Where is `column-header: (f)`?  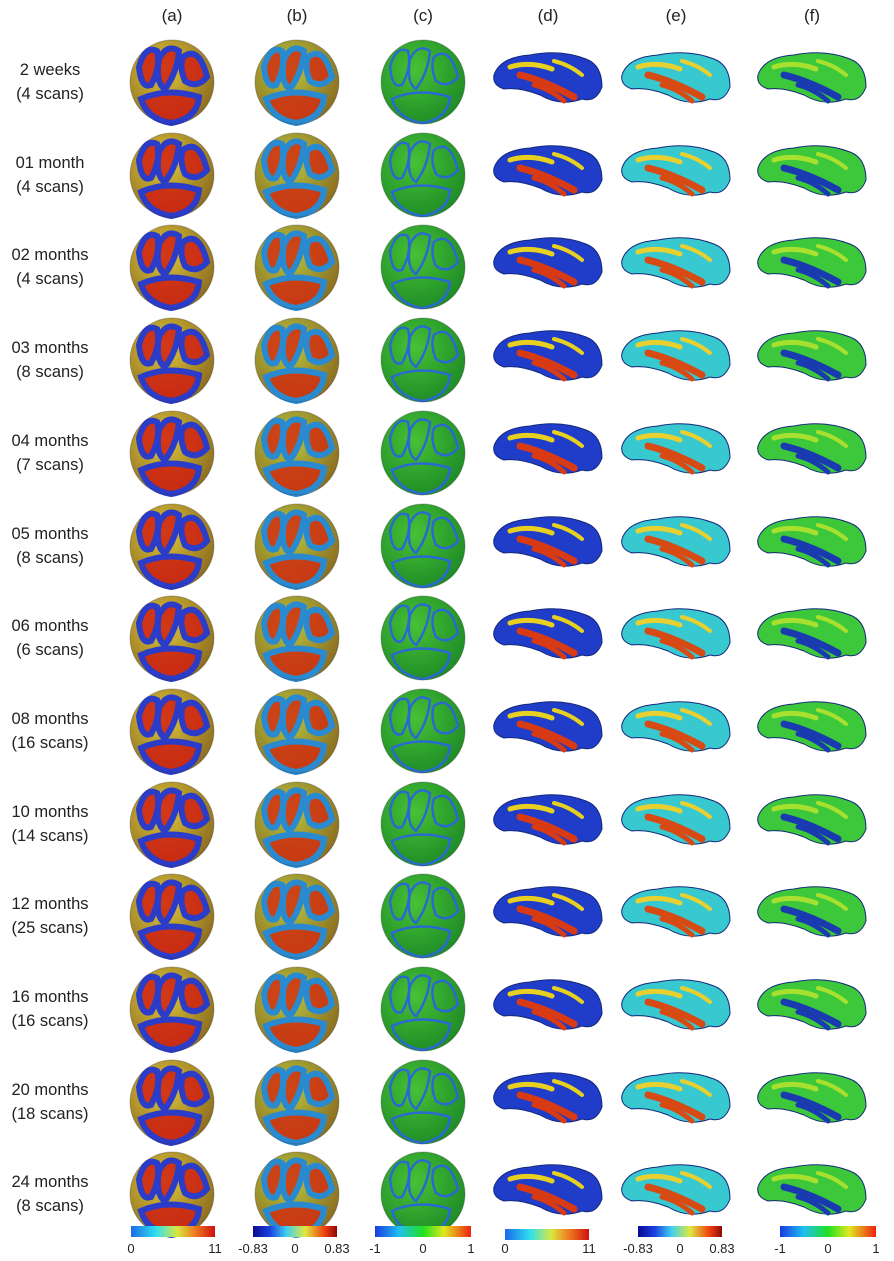
column-header: (f) is located at coordinates (812, 15).